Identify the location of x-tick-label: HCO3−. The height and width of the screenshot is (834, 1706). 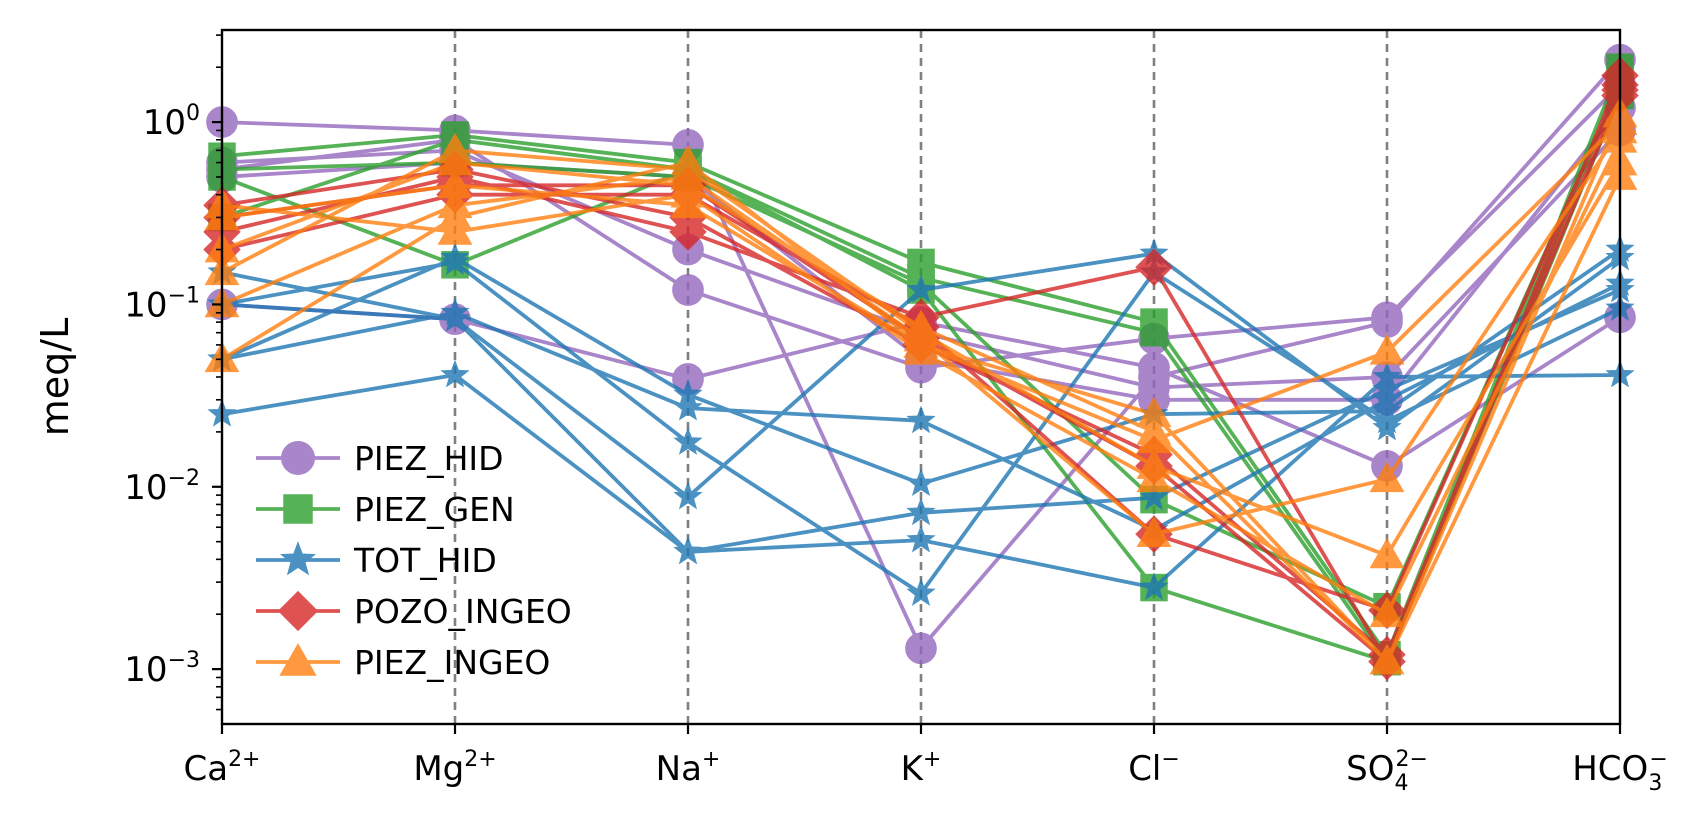
(1620, 771).